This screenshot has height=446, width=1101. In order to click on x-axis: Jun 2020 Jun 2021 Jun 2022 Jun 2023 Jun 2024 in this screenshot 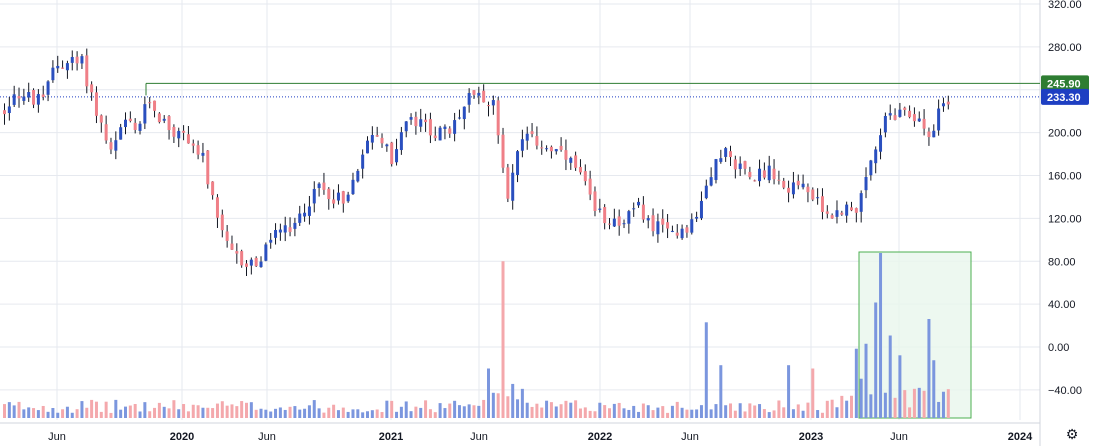, I will do `click(540, 437)`.